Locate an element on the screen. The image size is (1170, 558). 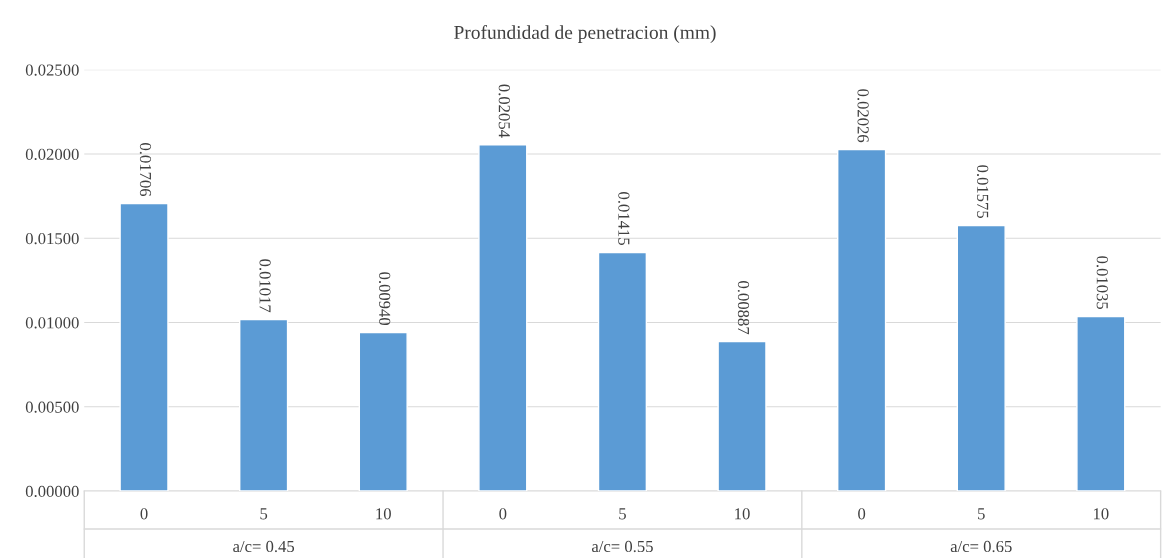
data-label: 0.01035 is located at coordinates (1102, 283).